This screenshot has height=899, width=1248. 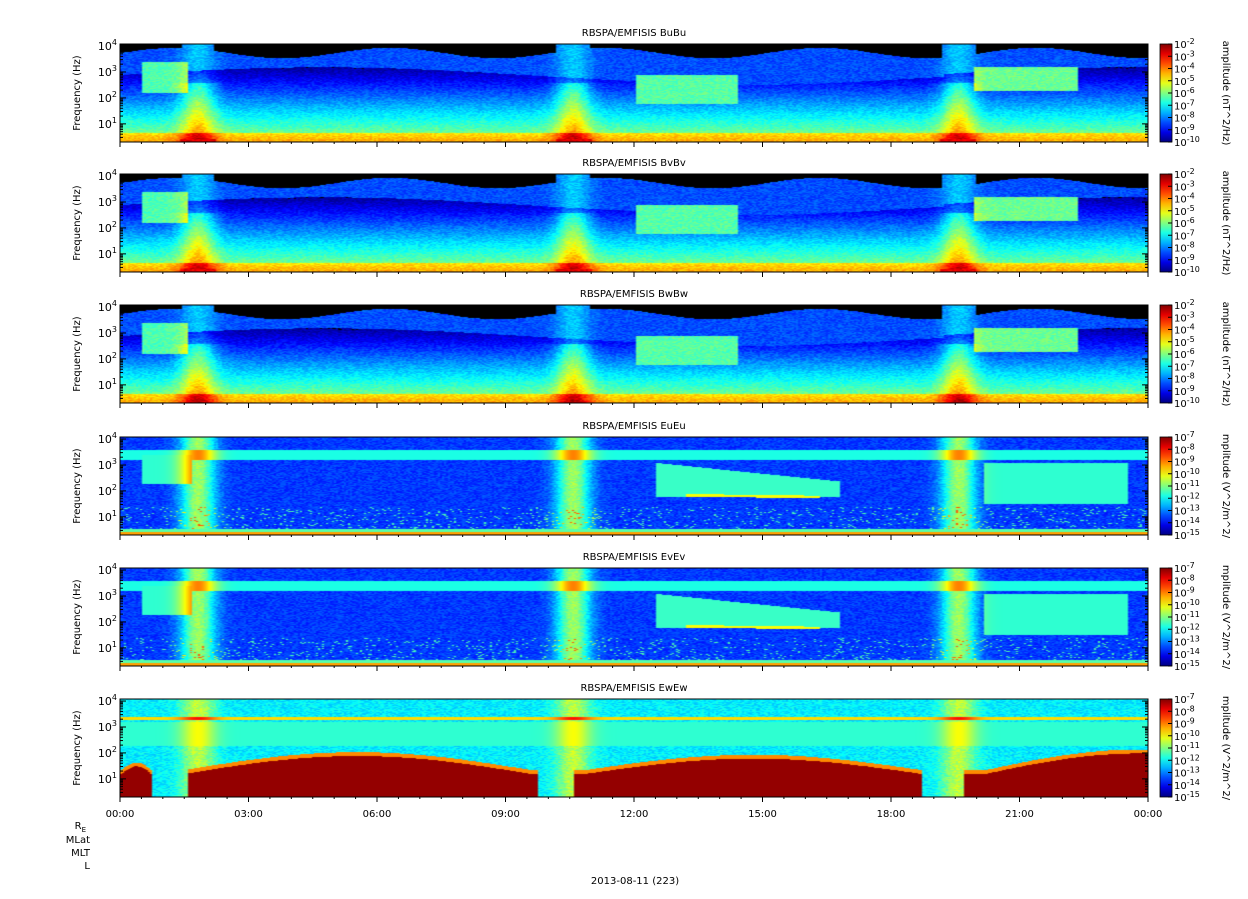 I want to click on panel-title: RBSPA/EMFISIS BwBw, so click(x=634, y=294).